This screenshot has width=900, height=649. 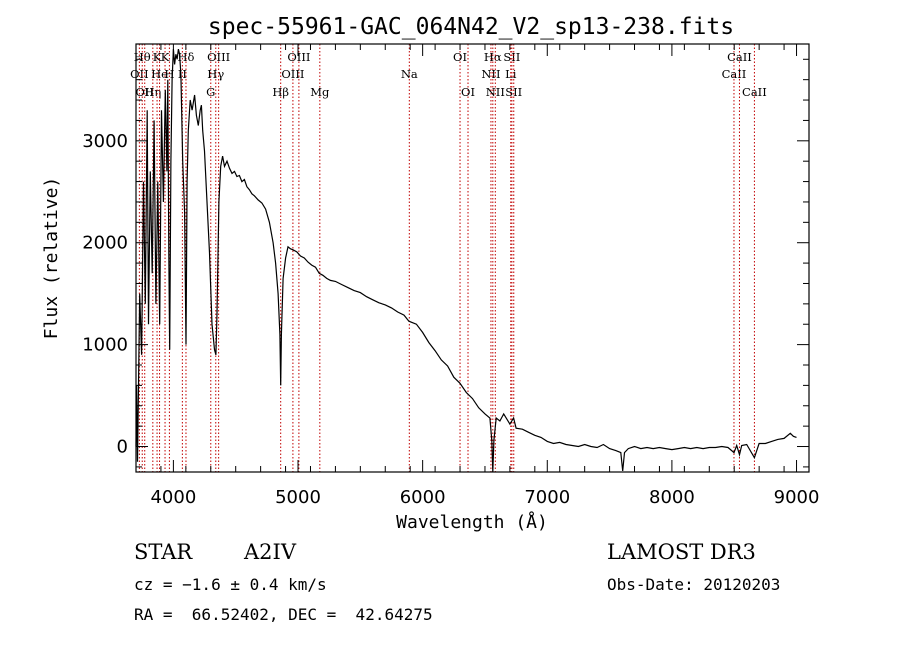 What do you see at coordinates (173, 497) in the screenshot?
I see `x-tick-label: 4000` at bounding box center [173, 497].